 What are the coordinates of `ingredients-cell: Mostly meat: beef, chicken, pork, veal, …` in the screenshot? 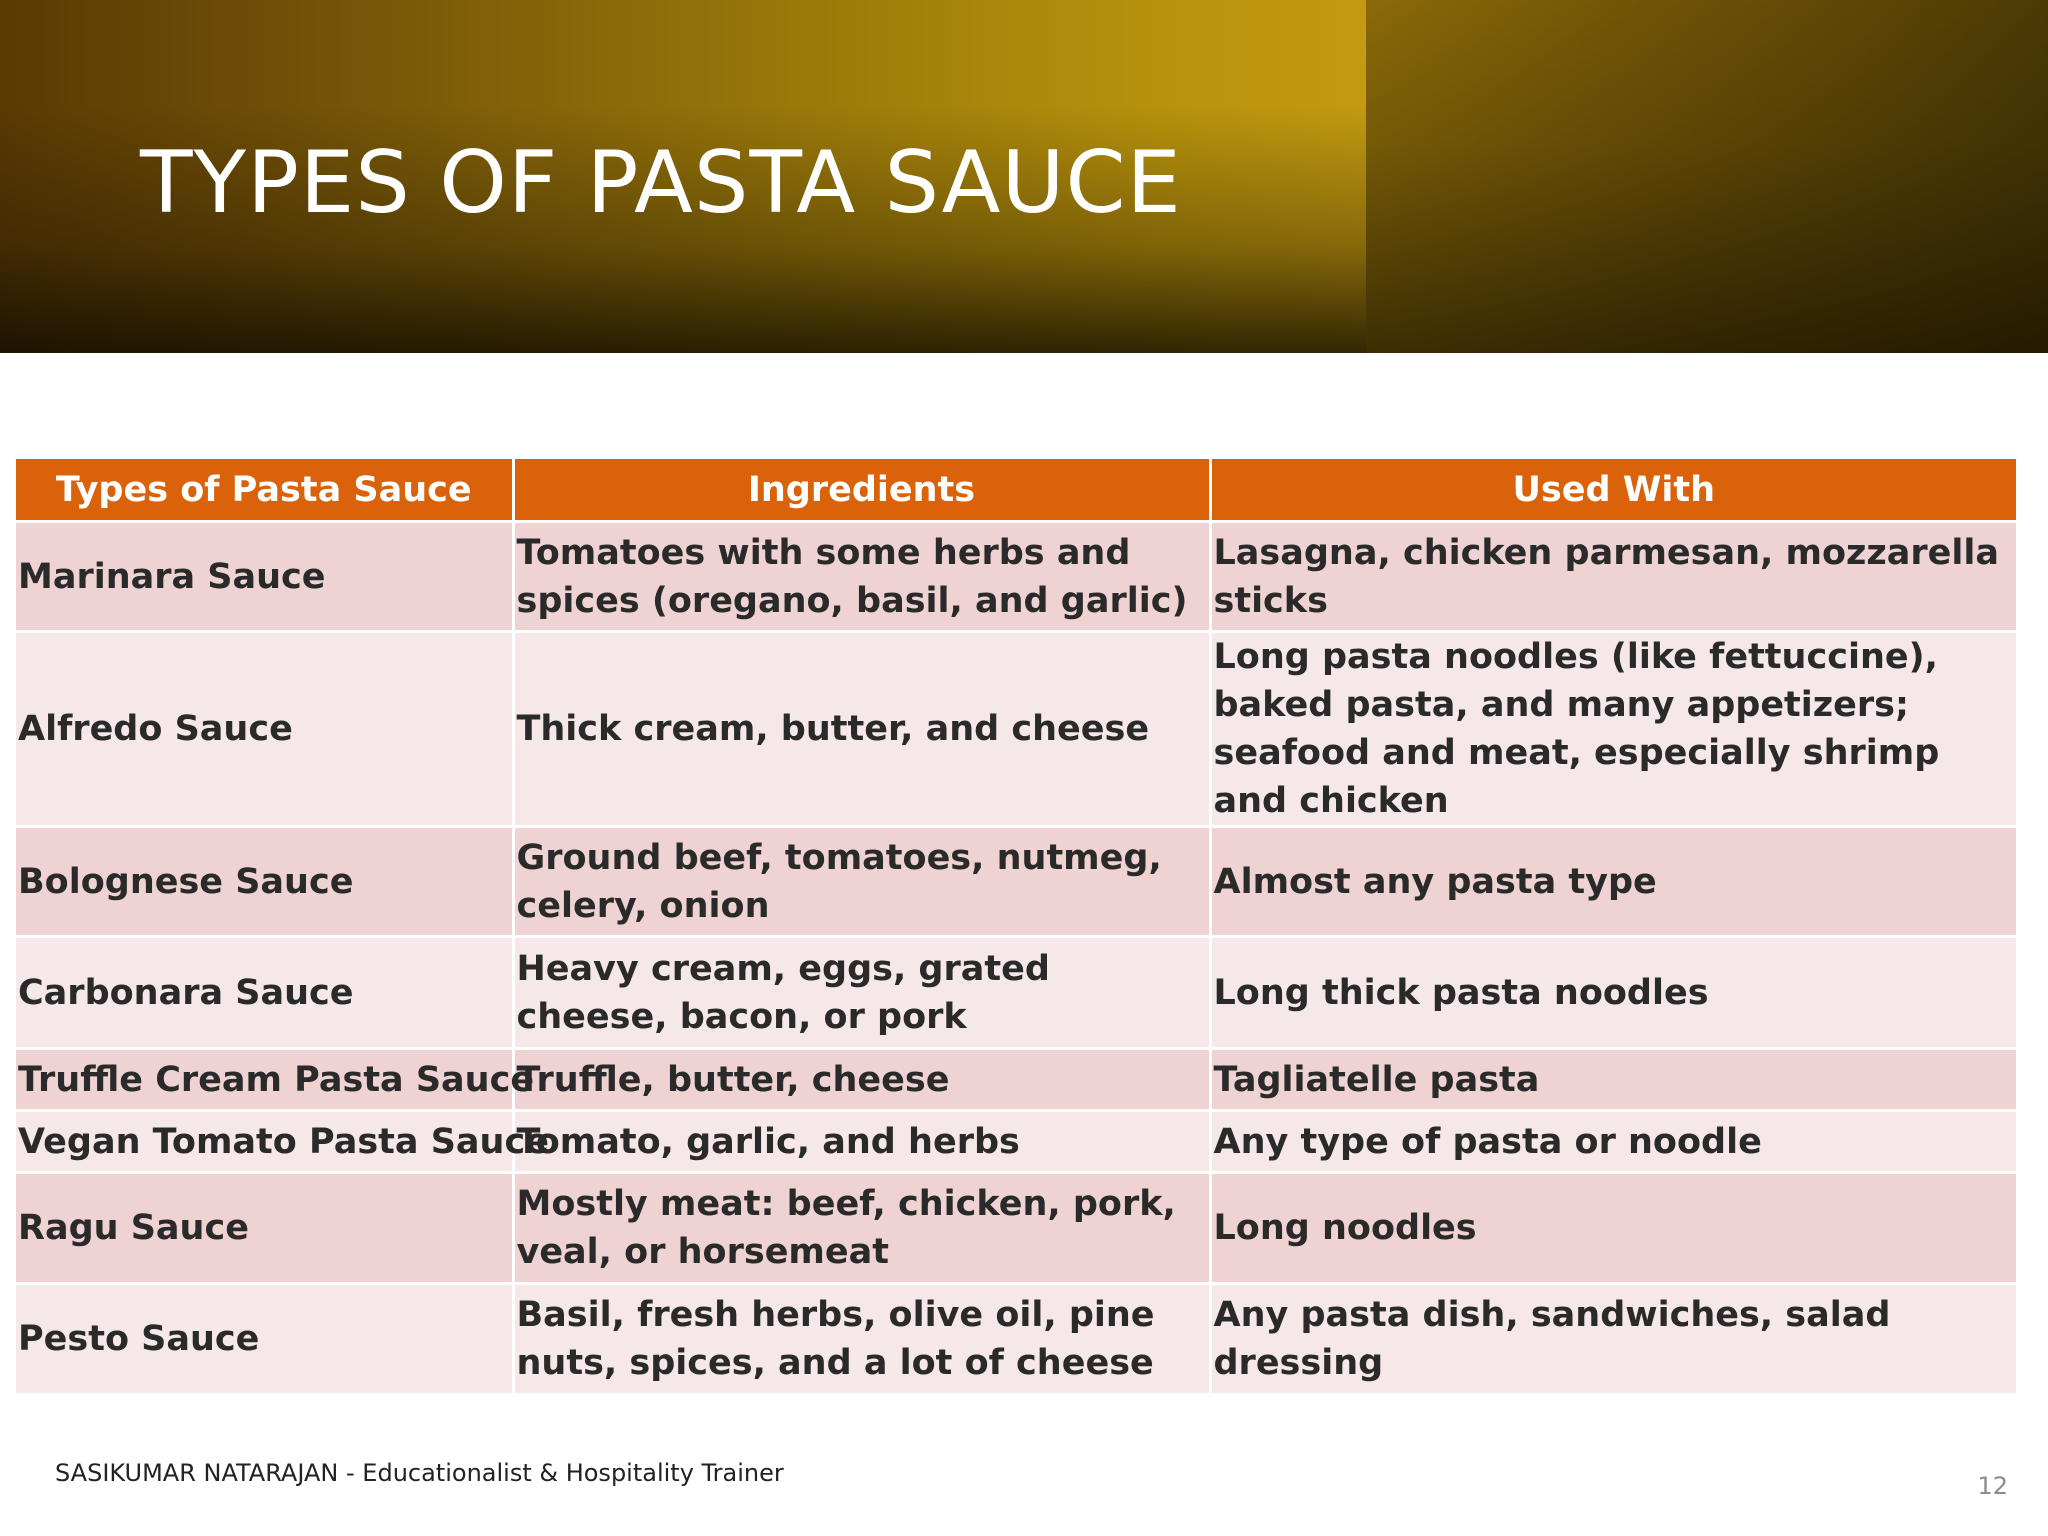 It's located at (862, 1228).